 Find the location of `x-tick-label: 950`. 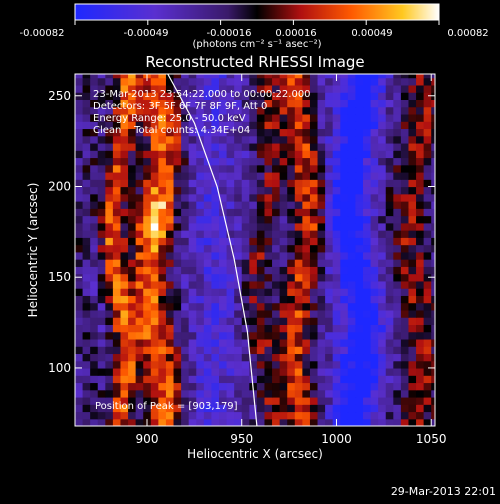

x-tick-label: 950 is located at coordinates (241, 439).